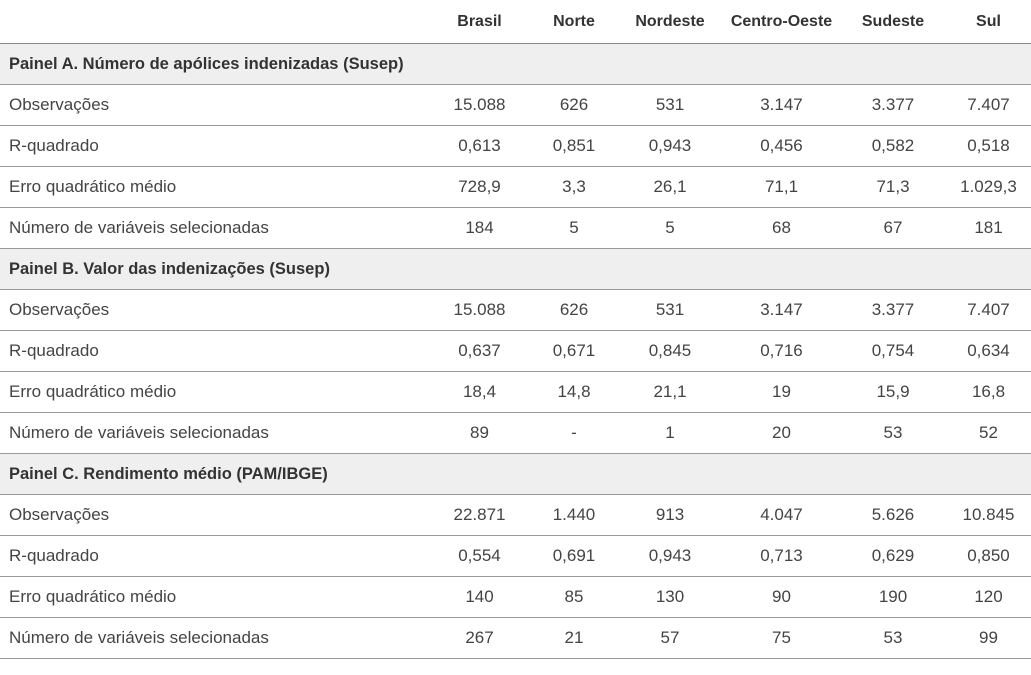 This screenshot has width=1031, height=675. I want to click on table-cell: 90, so click(781, 597).